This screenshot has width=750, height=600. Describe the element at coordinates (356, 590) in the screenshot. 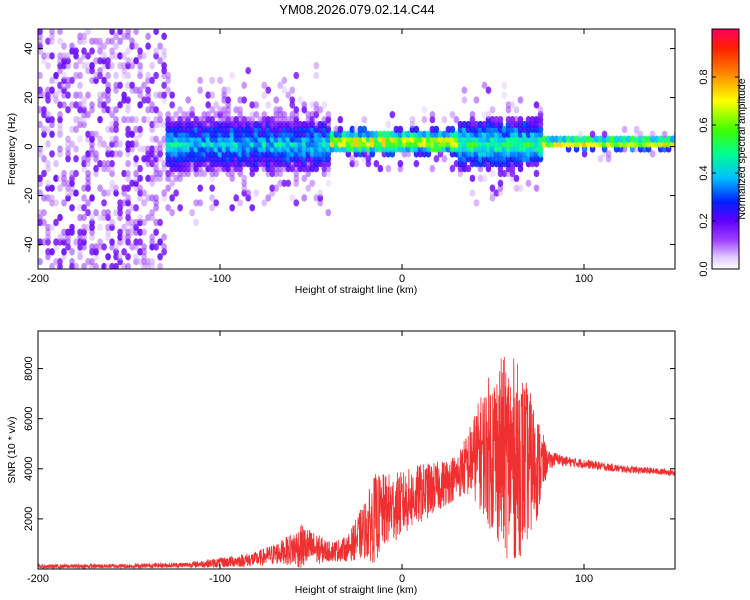

I see `snr-x-label: Height of straight line (km)` at that location.